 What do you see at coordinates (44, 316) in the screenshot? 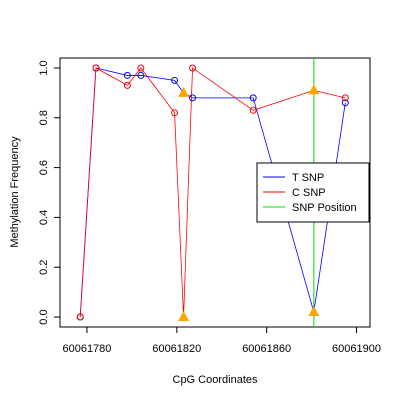
I see `y-tick-label: 0.0` at bounding box center [44, 316].